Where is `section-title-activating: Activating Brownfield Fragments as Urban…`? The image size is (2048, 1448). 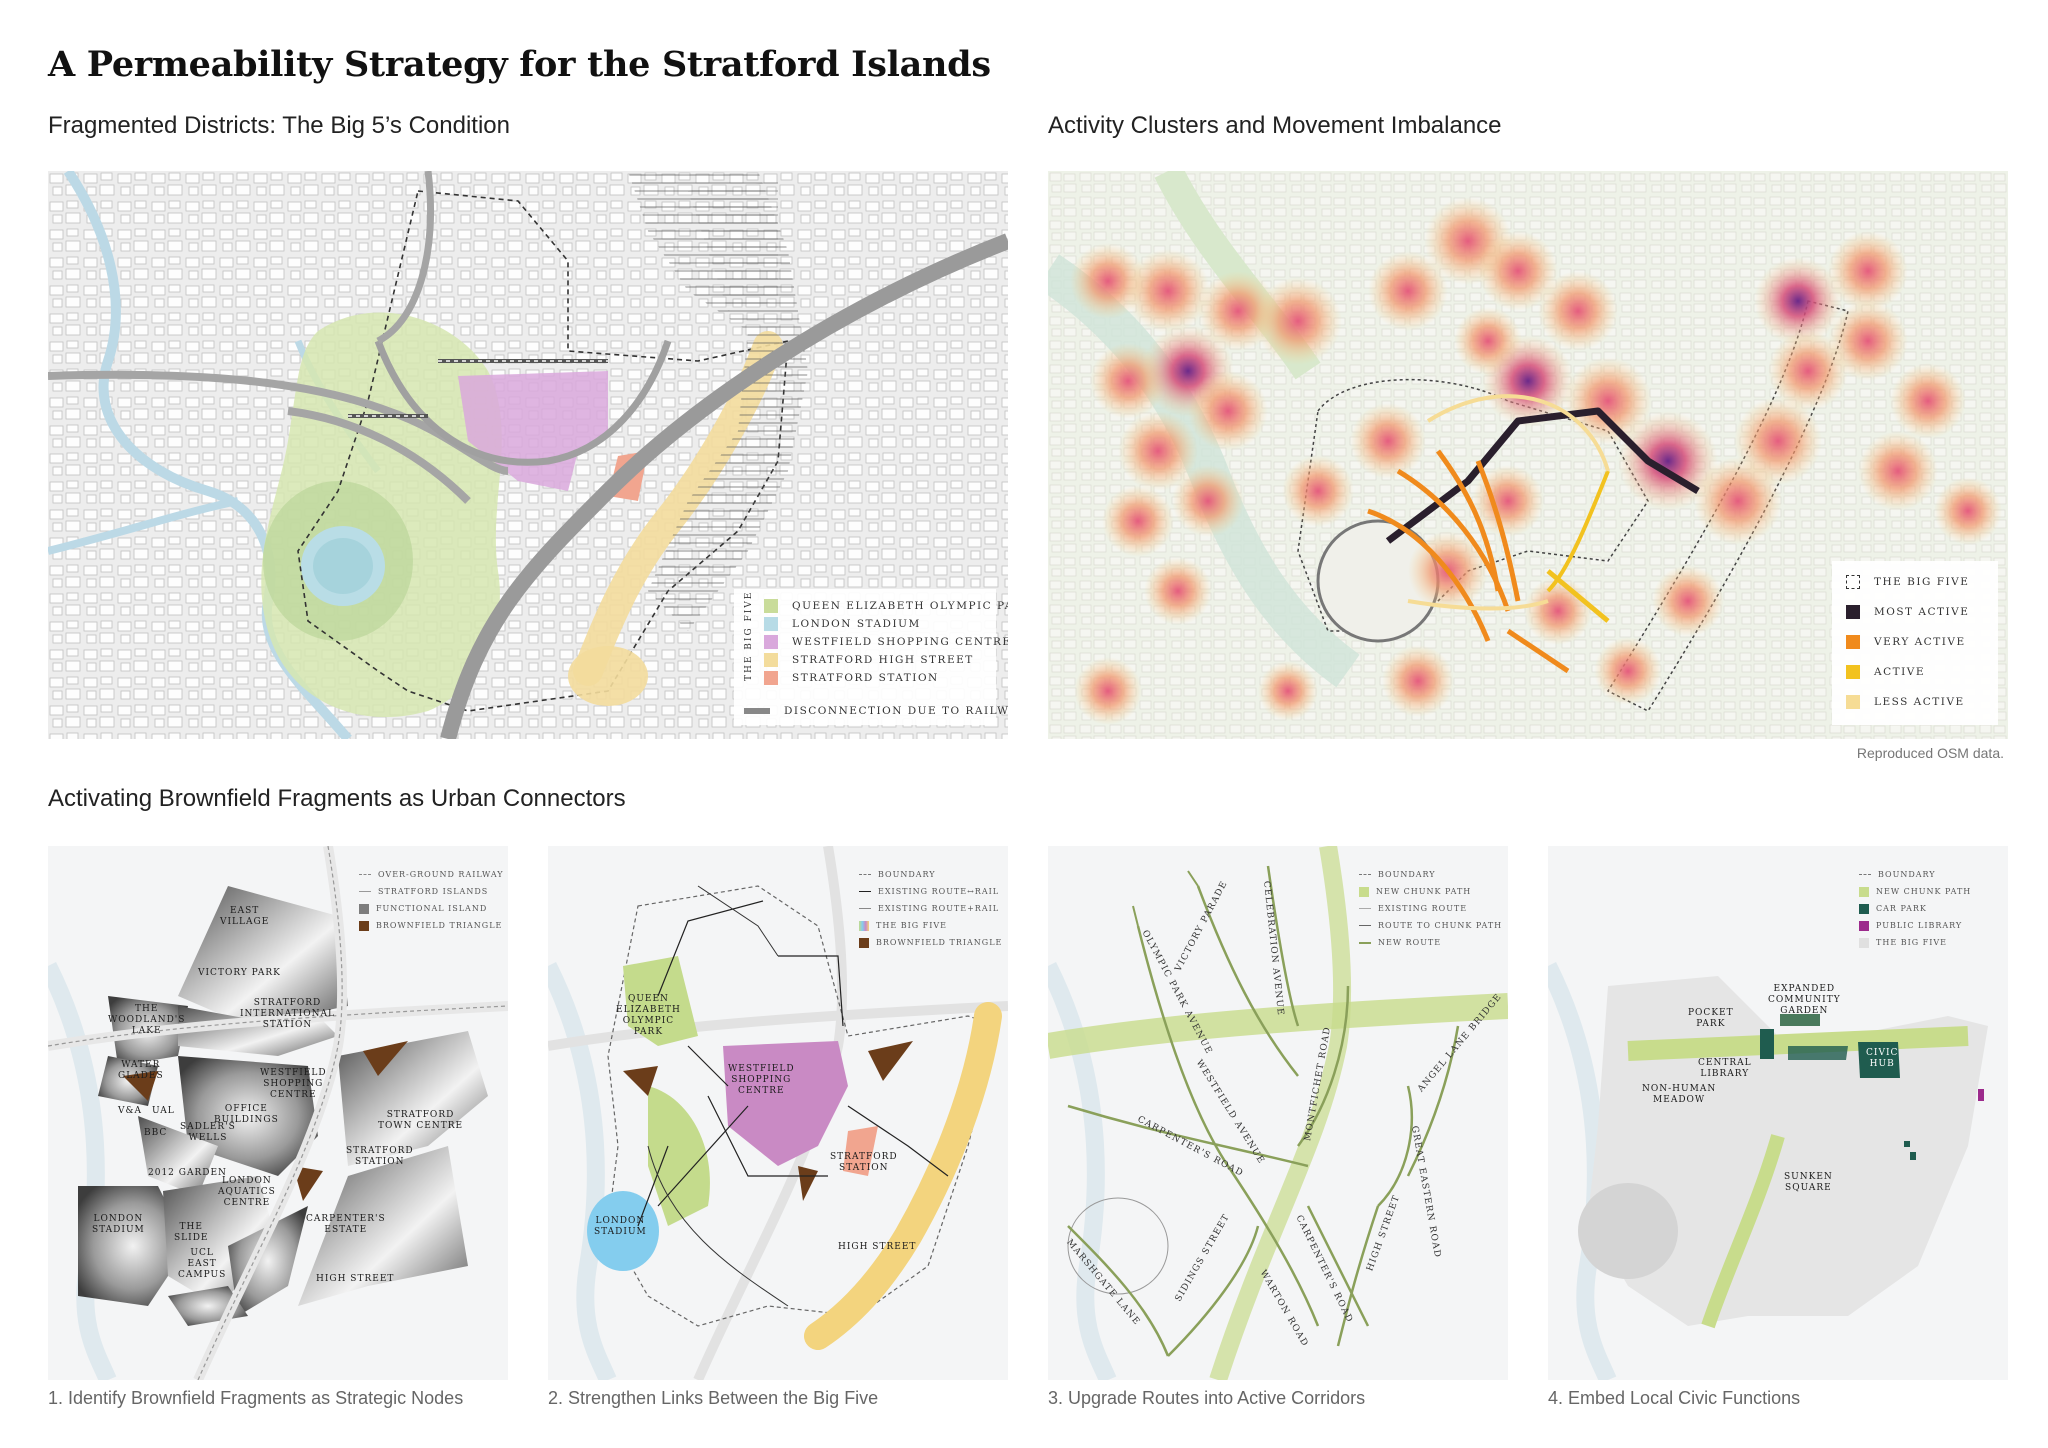
section-title-activating: Activating Brownfield Fragments as Urban… is located at coordinates (337, 798).